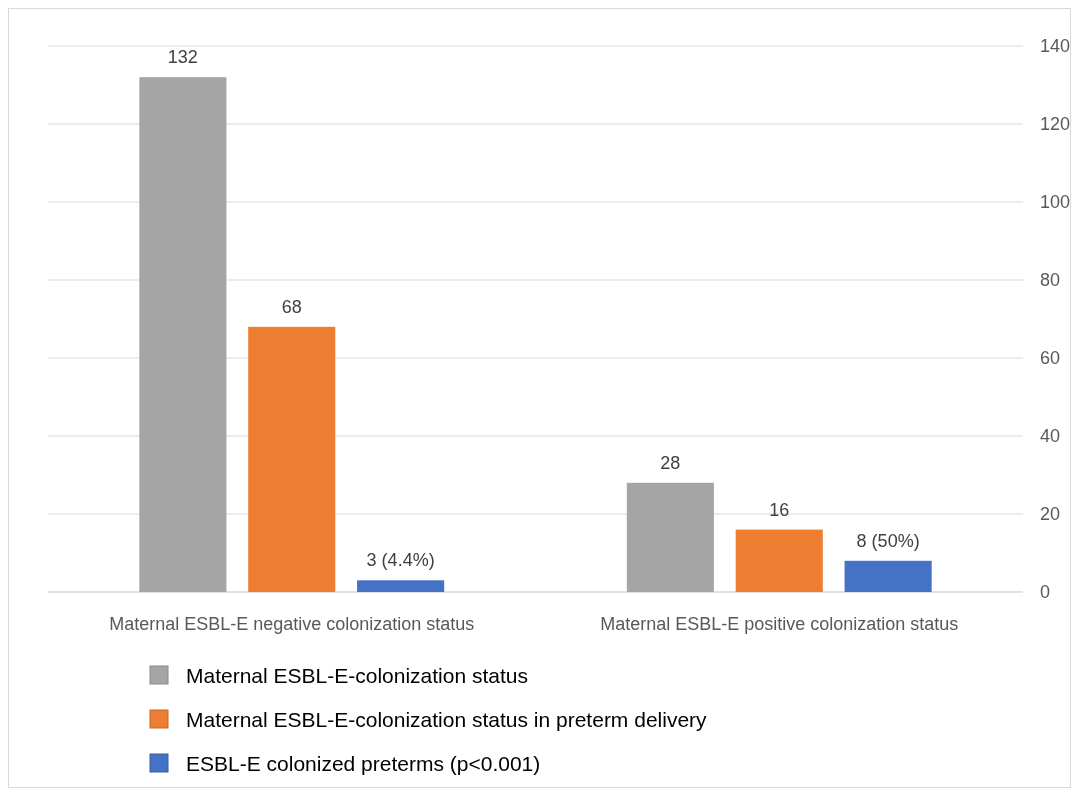  Describe the element at coordinates (1055, 46) in the screenshot. I see `y-tick-label: 140` at that location.